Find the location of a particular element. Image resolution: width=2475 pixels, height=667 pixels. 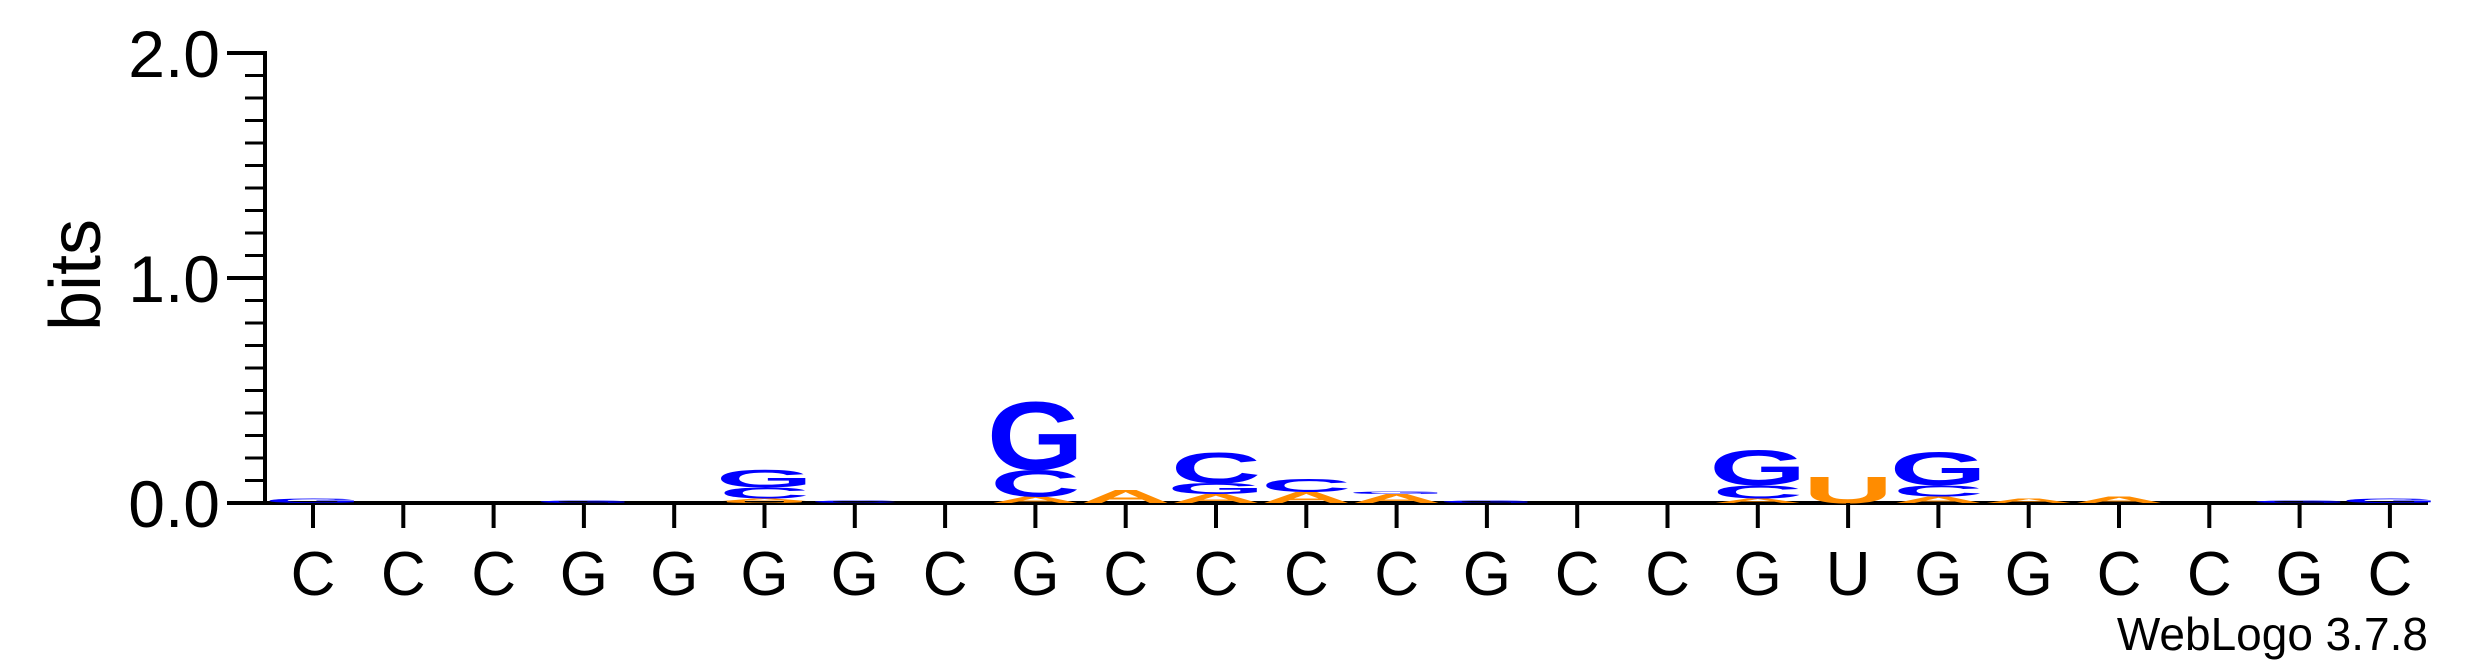

weblogo-credit: WebLogo 3.7.8 is located at coordinates (2272, 634).